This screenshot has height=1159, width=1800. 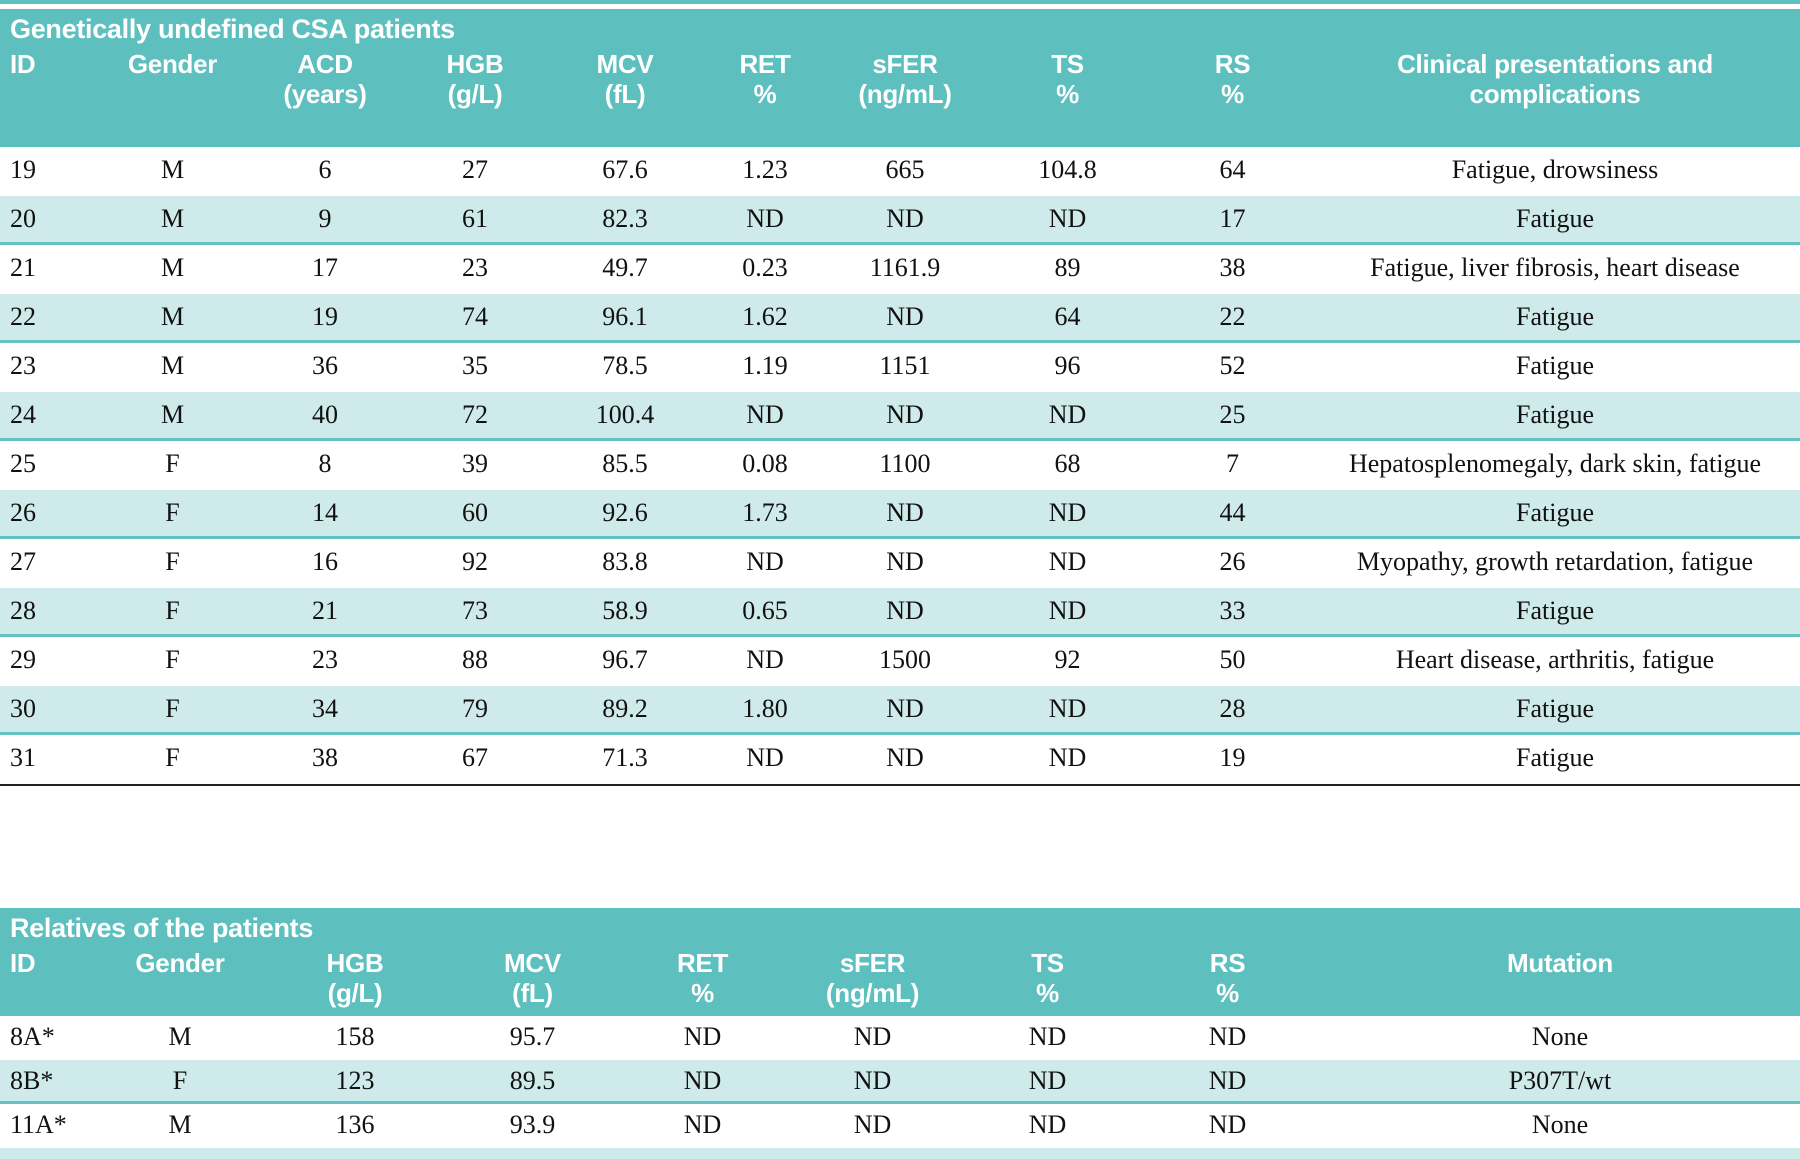 I want to click on table-cell: 24, so click(x=23, y=414).